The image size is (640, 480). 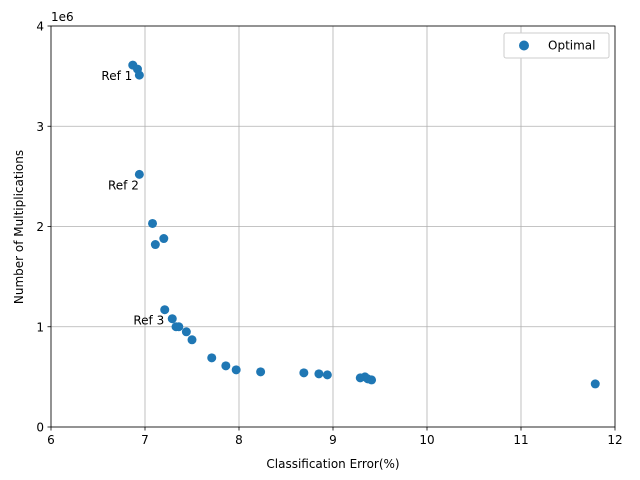 What do you see at coordinates (333, 440) in the screenshot?
I see `x-tick-label: 9` at bounding box center [333, 440].